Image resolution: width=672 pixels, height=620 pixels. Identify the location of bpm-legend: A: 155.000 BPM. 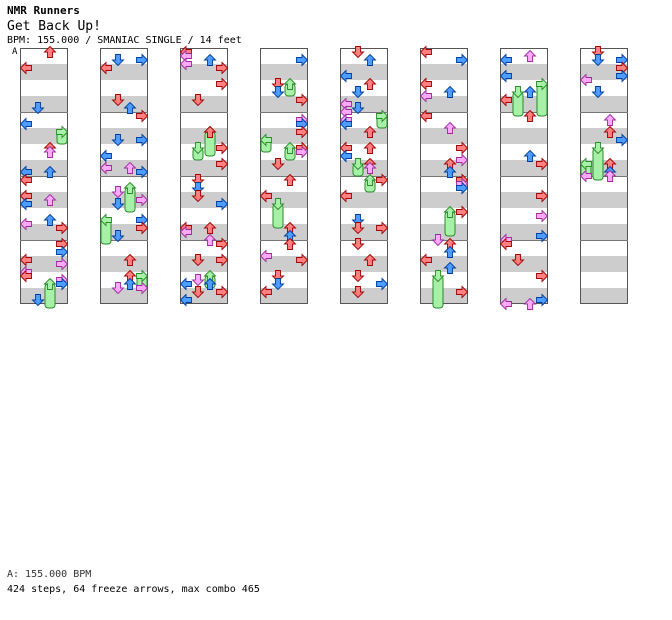
(49, 574).